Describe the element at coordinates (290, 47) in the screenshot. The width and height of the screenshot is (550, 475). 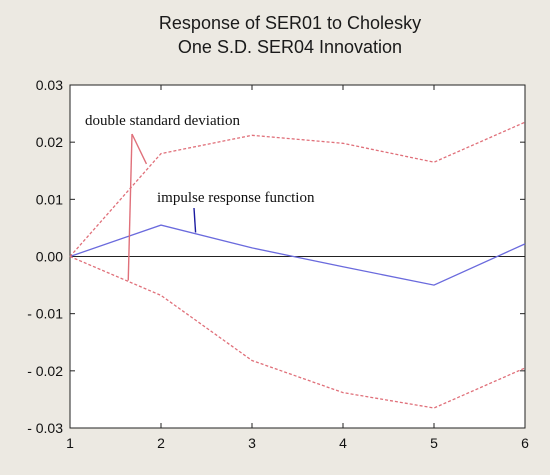
I see `chart-title-line-2: One S.D. SER04 Innovation` at that location.